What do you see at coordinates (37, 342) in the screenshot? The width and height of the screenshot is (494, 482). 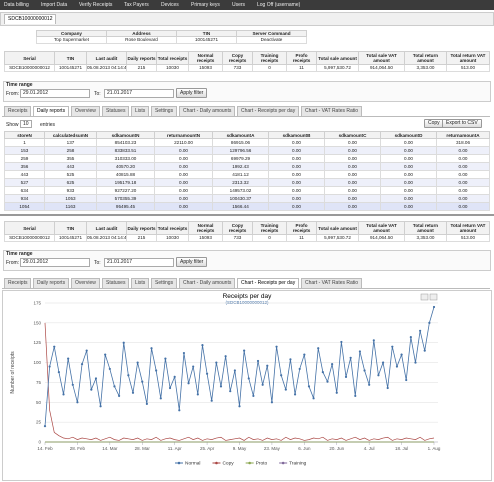 I see `y-tick-label: 125` at bounding box center [37, 342].